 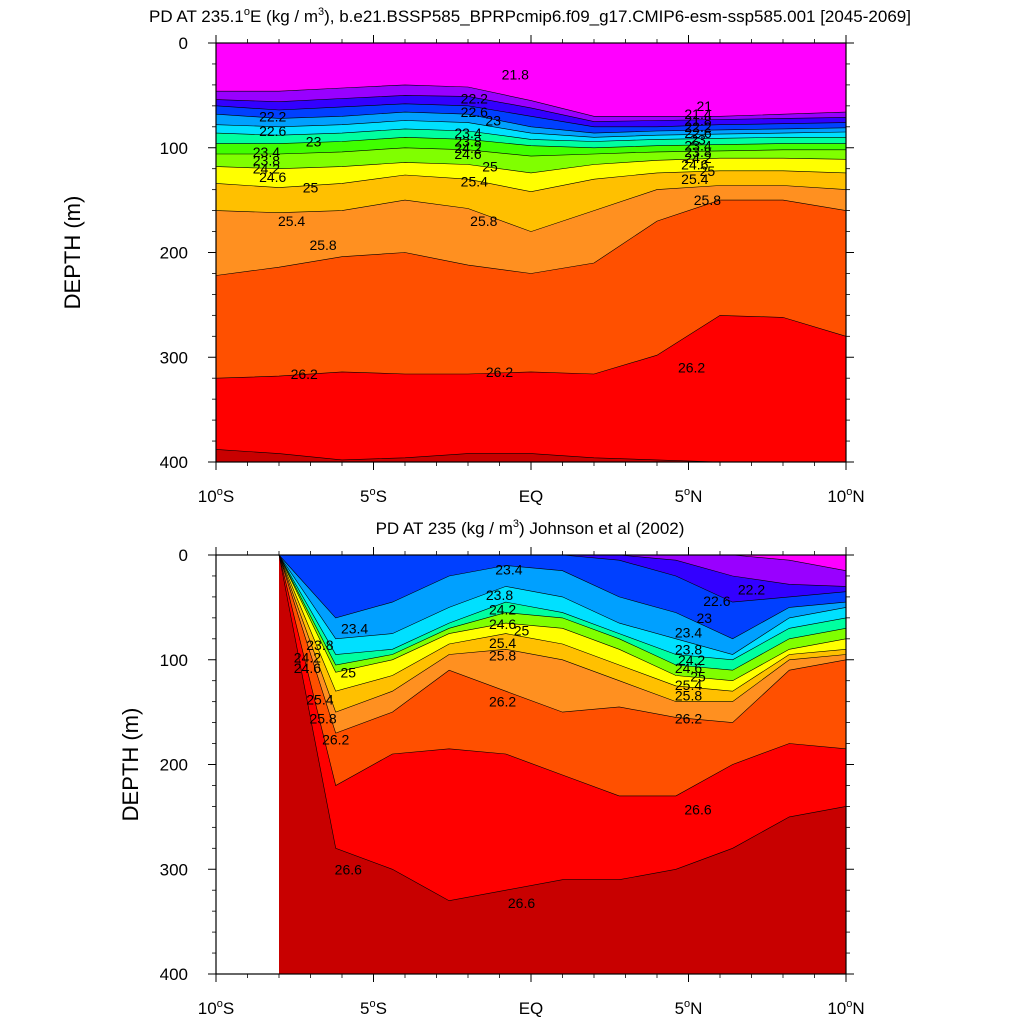 I want to click on contour-label: 21, so click(x=705, y=106).